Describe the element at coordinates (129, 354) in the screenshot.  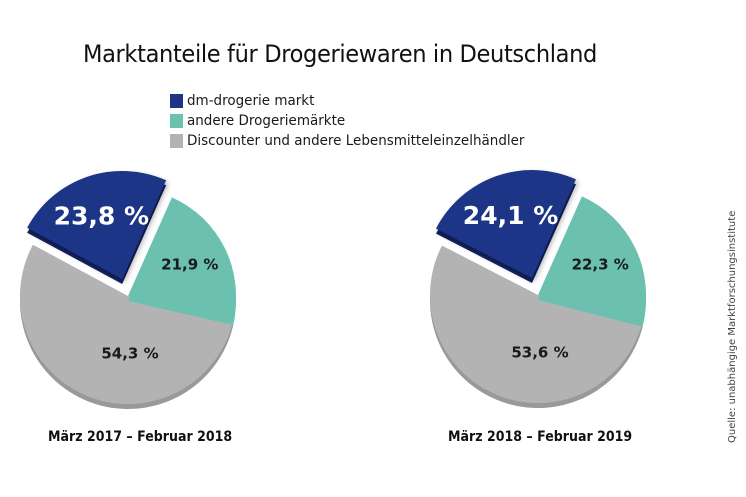
I see `data-label-discounter: 54,3 %` at that location.